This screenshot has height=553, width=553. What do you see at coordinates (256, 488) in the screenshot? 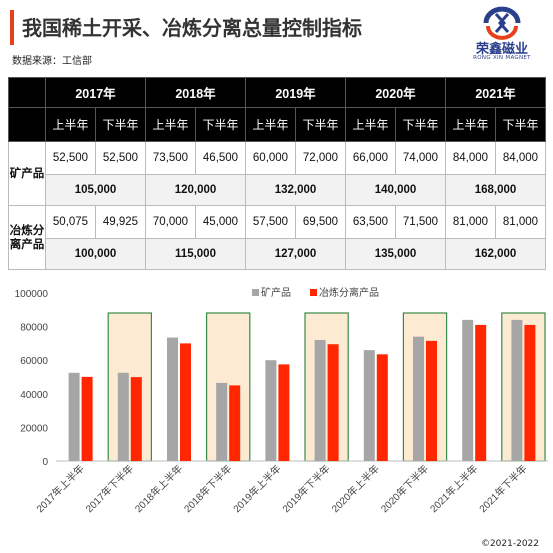
I see `x-tick-label: 2019年上半年` at bounding box center [256, 488].